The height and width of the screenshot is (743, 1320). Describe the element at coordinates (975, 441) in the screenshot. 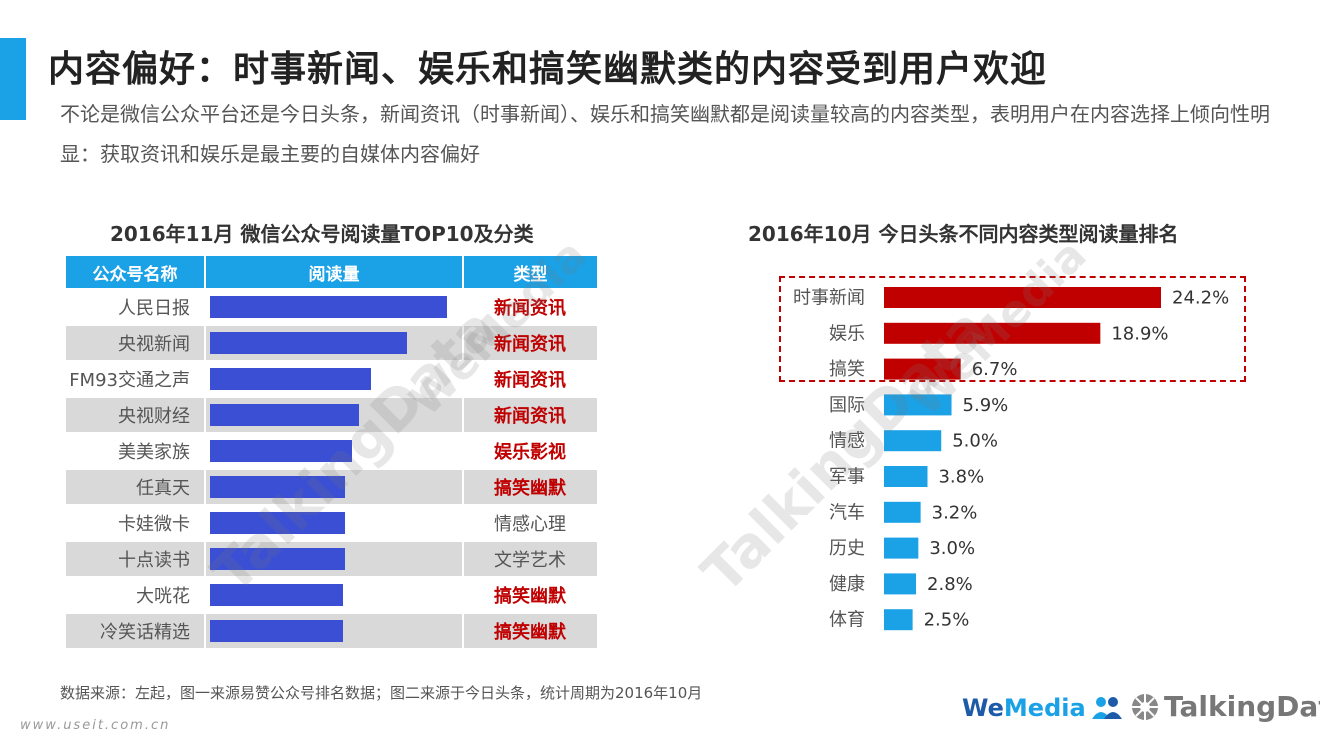

I see `value-label: 5.0%` at that location.